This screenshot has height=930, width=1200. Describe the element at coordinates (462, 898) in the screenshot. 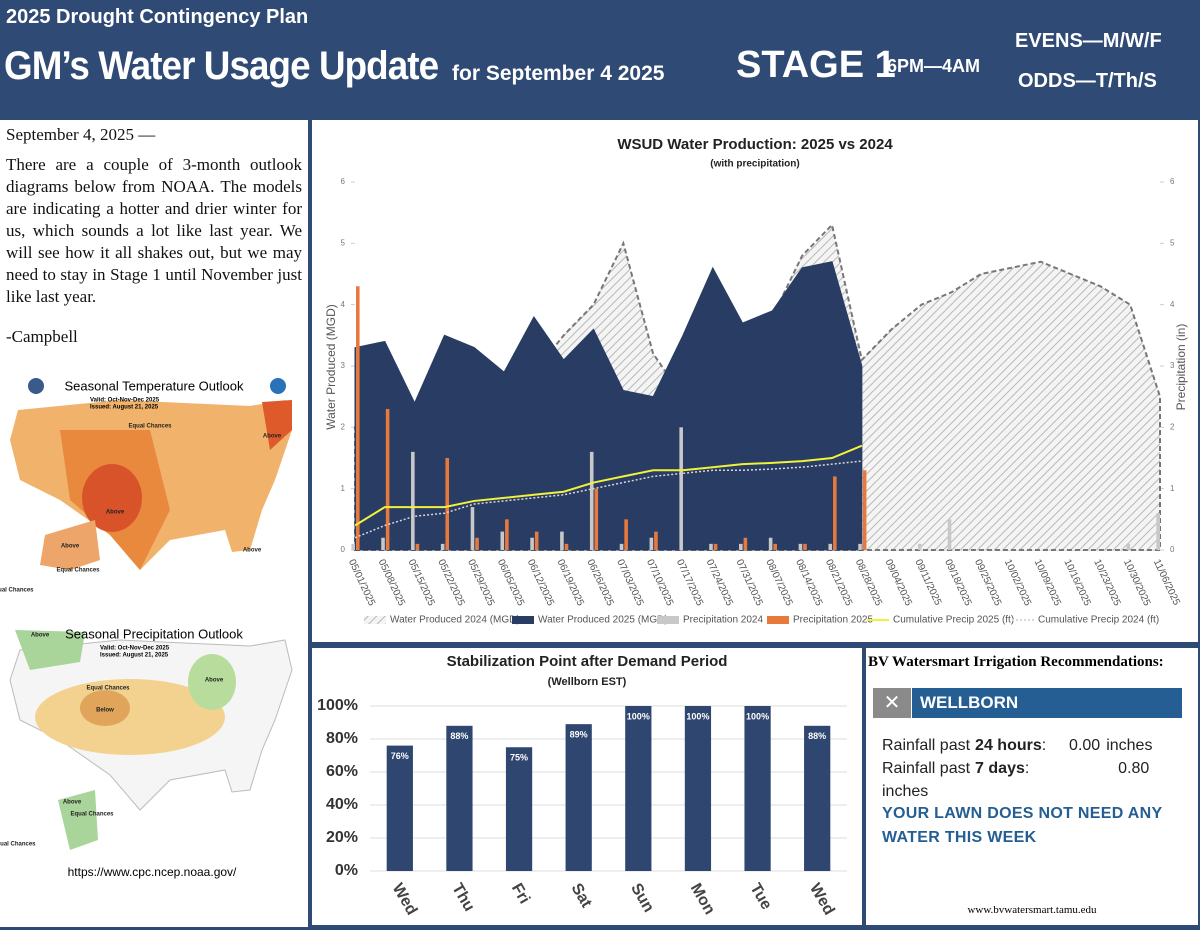

I see `x-tick-label: Thu` at that location.